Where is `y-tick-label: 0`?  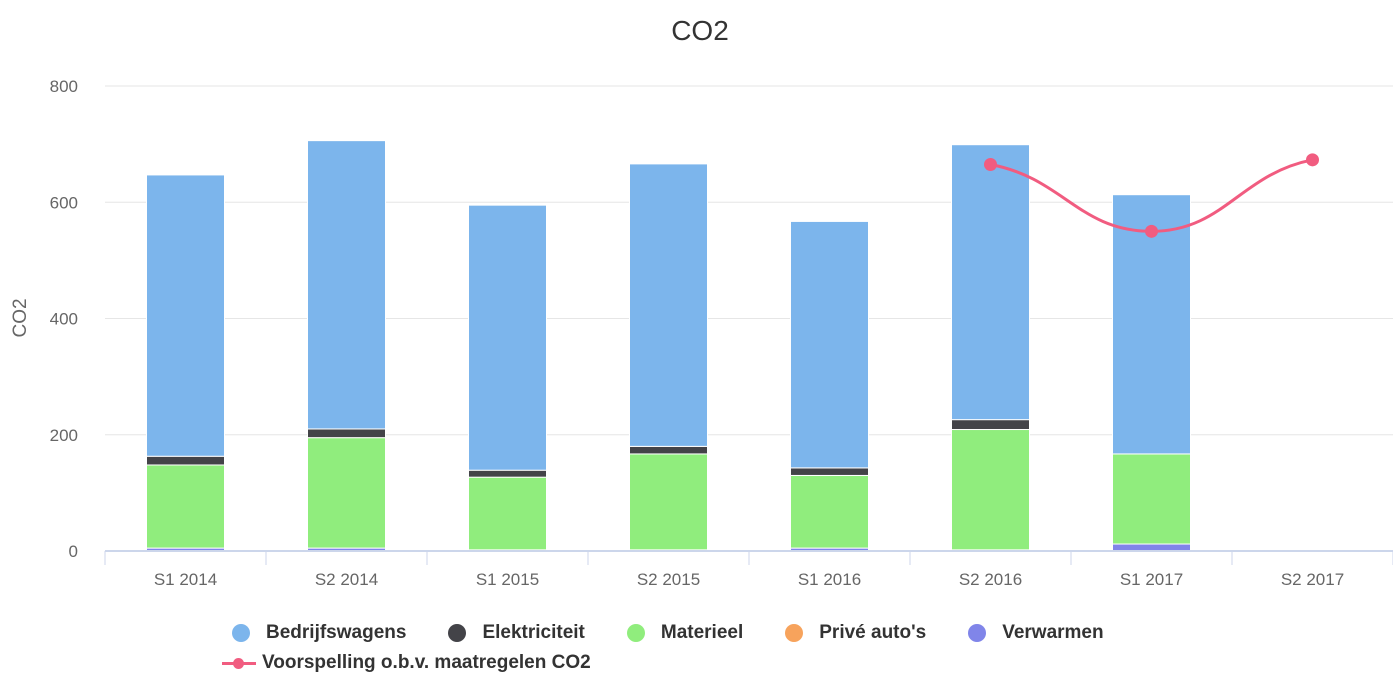 y-tick-label: 0 is located at coordinates (73, 551).